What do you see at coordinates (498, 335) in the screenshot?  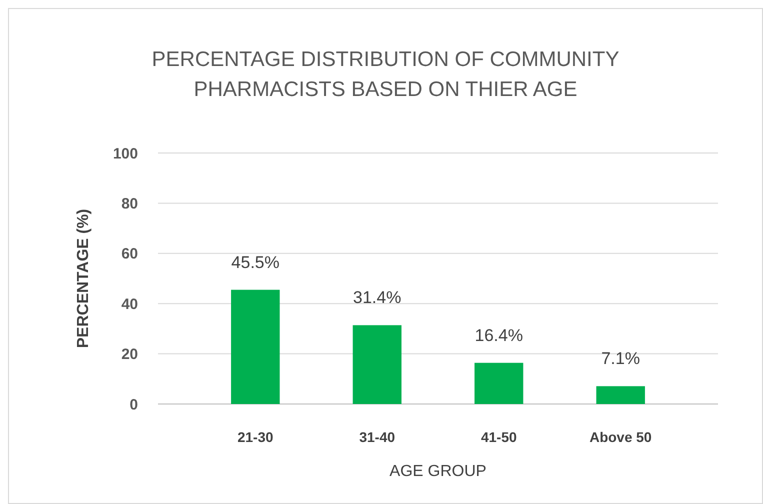 I see `data-label: 16.4%` at bounding box center [498, 335].